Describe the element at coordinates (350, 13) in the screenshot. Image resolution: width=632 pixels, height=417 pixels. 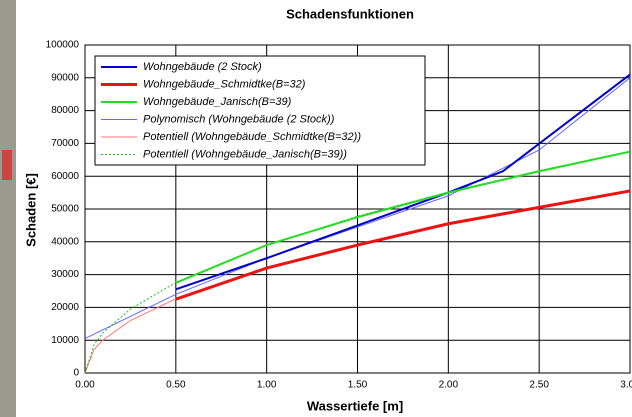
I see `chart-title: Schadensfunktionen` at that location.